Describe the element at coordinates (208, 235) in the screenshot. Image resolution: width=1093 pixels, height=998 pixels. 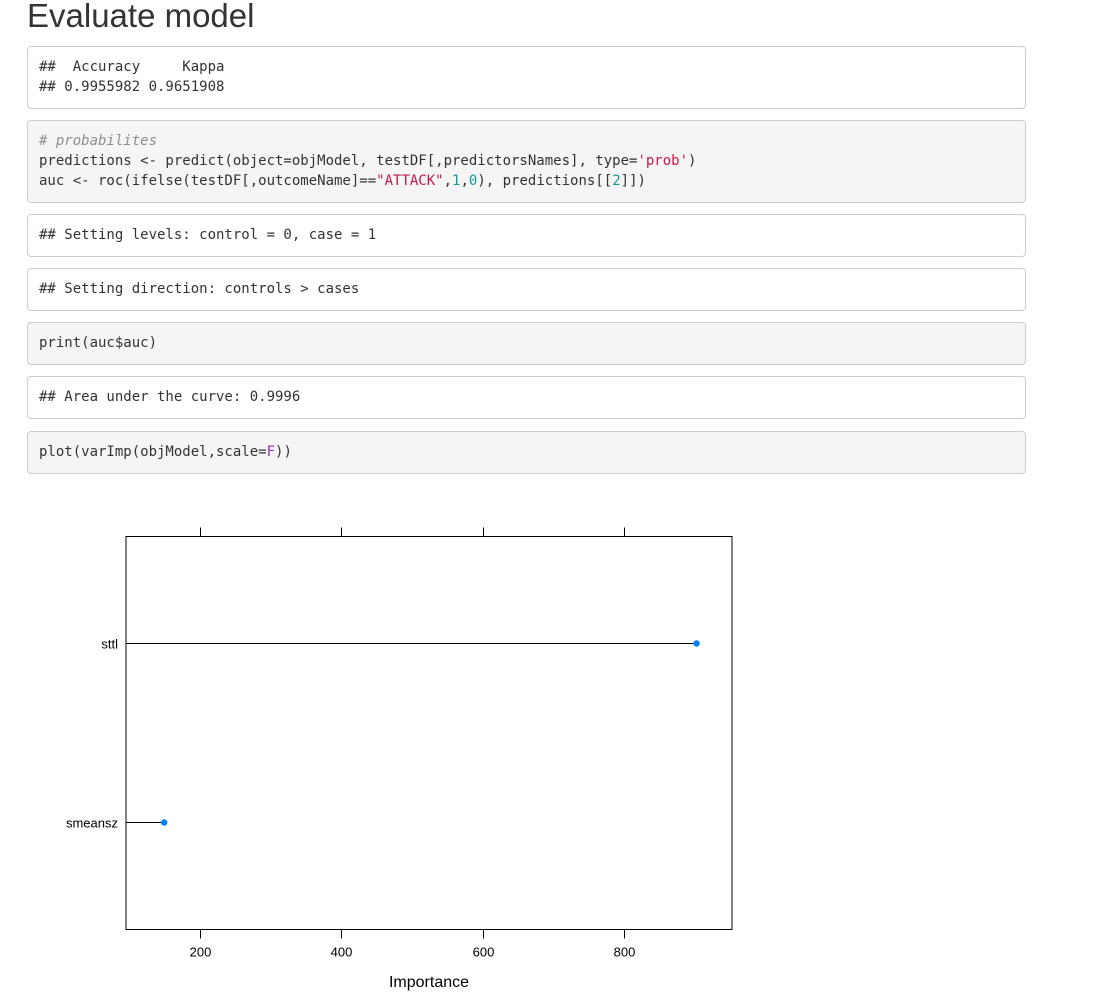
I see `output-line: ## Setting levels: control = 0, case = 1` at that location.